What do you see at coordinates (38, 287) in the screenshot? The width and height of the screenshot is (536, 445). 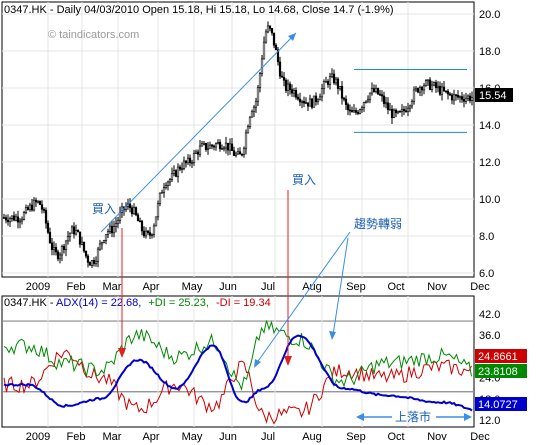 I see `price-x-tick: 2009` at bounding box center [38, 287].